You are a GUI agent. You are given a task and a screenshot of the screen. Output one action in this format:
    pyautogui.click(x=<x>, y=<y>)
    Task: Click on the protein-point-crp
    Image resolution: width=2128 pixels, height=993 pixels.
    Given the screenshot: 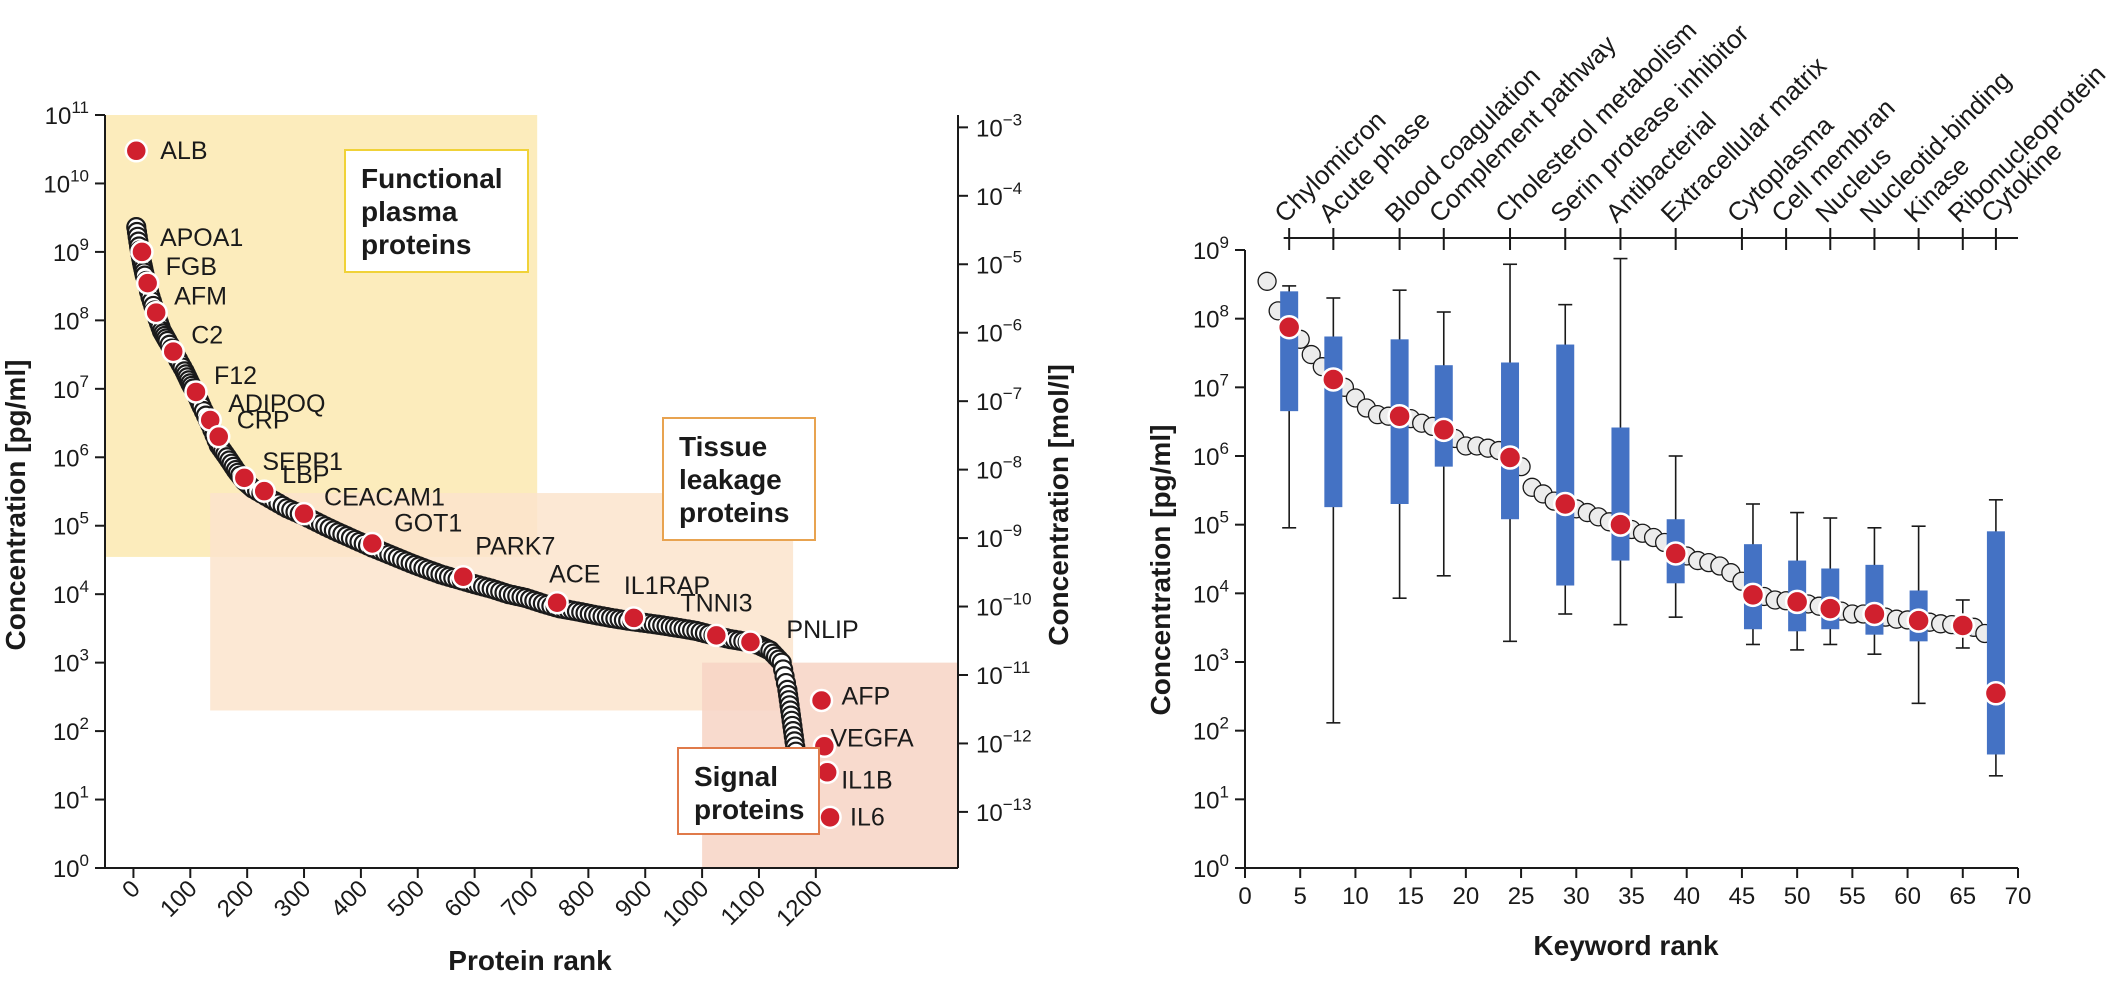 What is the action you would take?
    pyautogui.click(x=218, y=436)
    